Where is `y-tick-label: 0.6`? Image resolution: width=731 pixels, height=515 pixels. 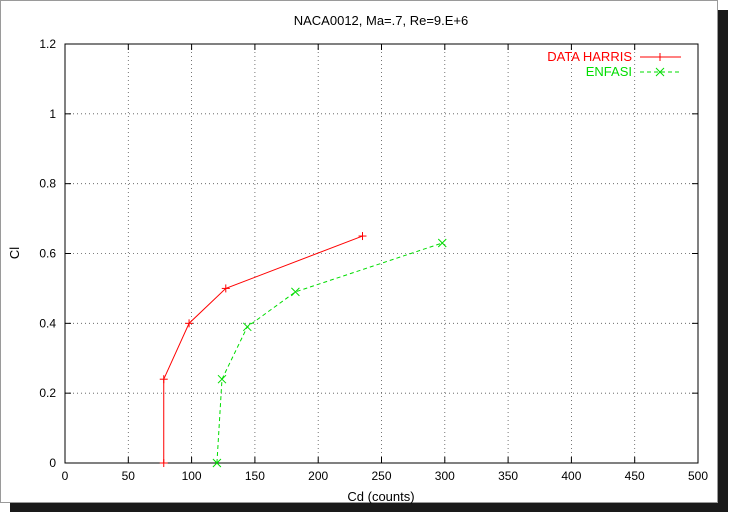
y-tick-label: 0.6 is located at coordinates (47, 254).